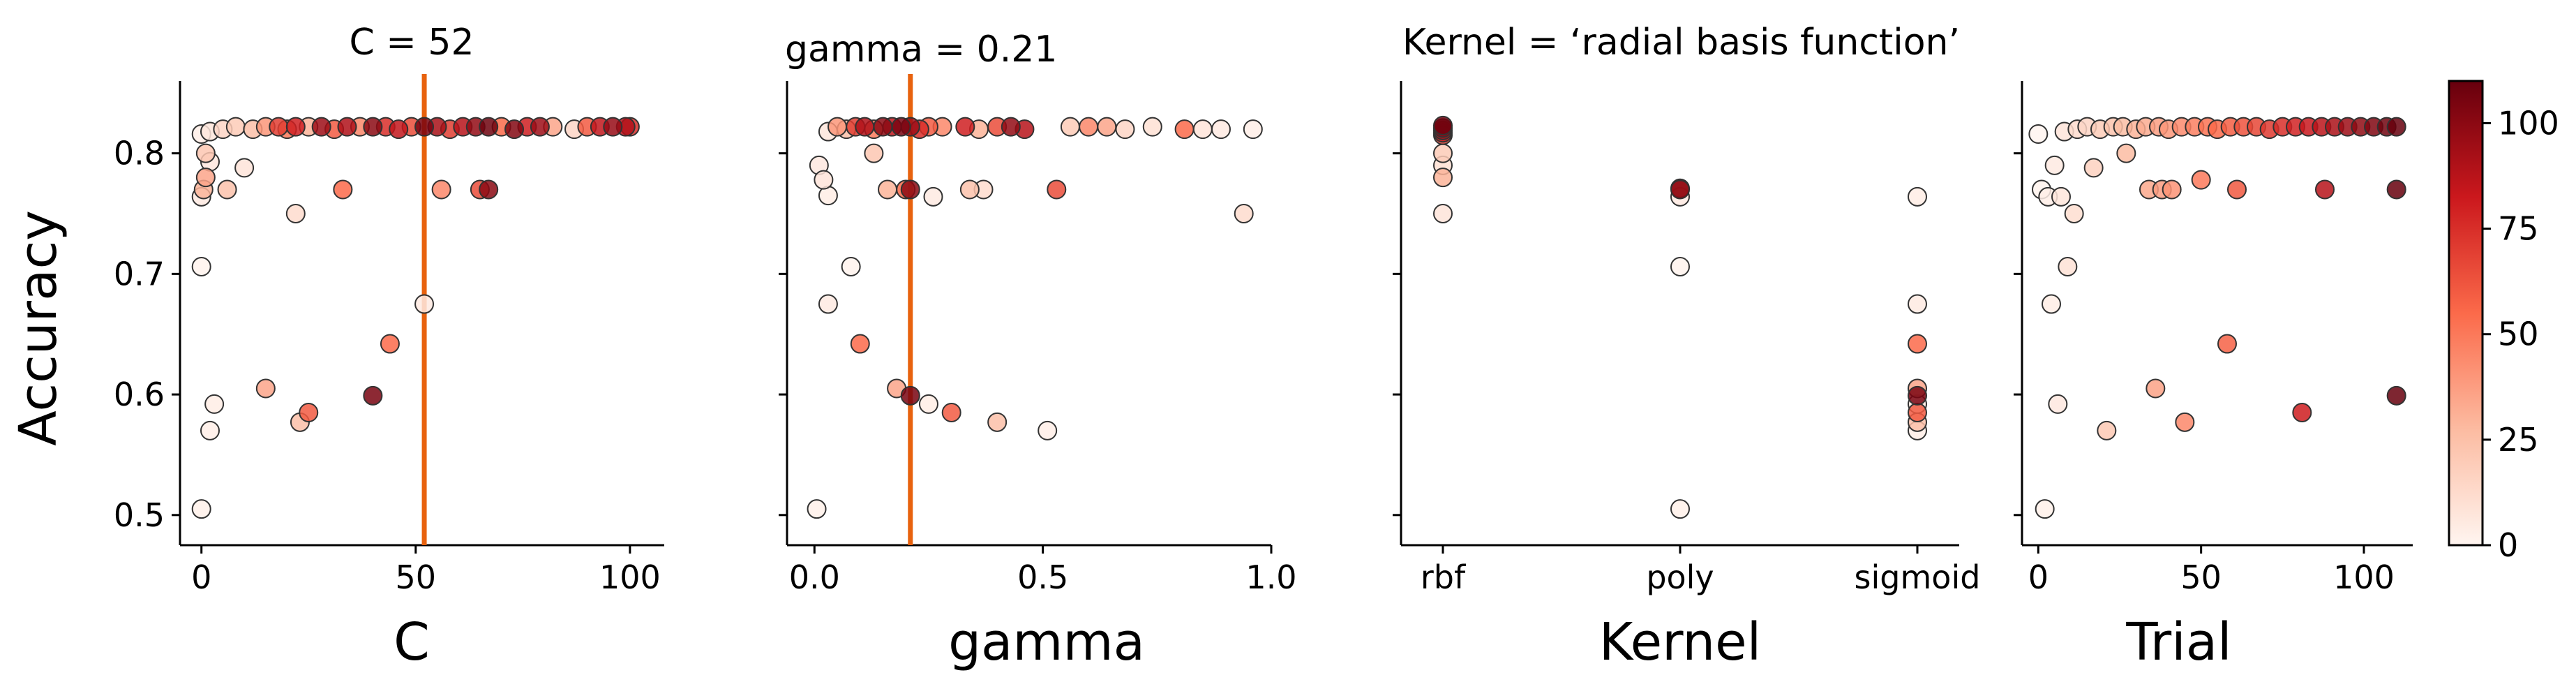 This screenshot has width=2576, height=682. I want to click on panel-title-gamma: gamma = 0.21, so click(921, 50).